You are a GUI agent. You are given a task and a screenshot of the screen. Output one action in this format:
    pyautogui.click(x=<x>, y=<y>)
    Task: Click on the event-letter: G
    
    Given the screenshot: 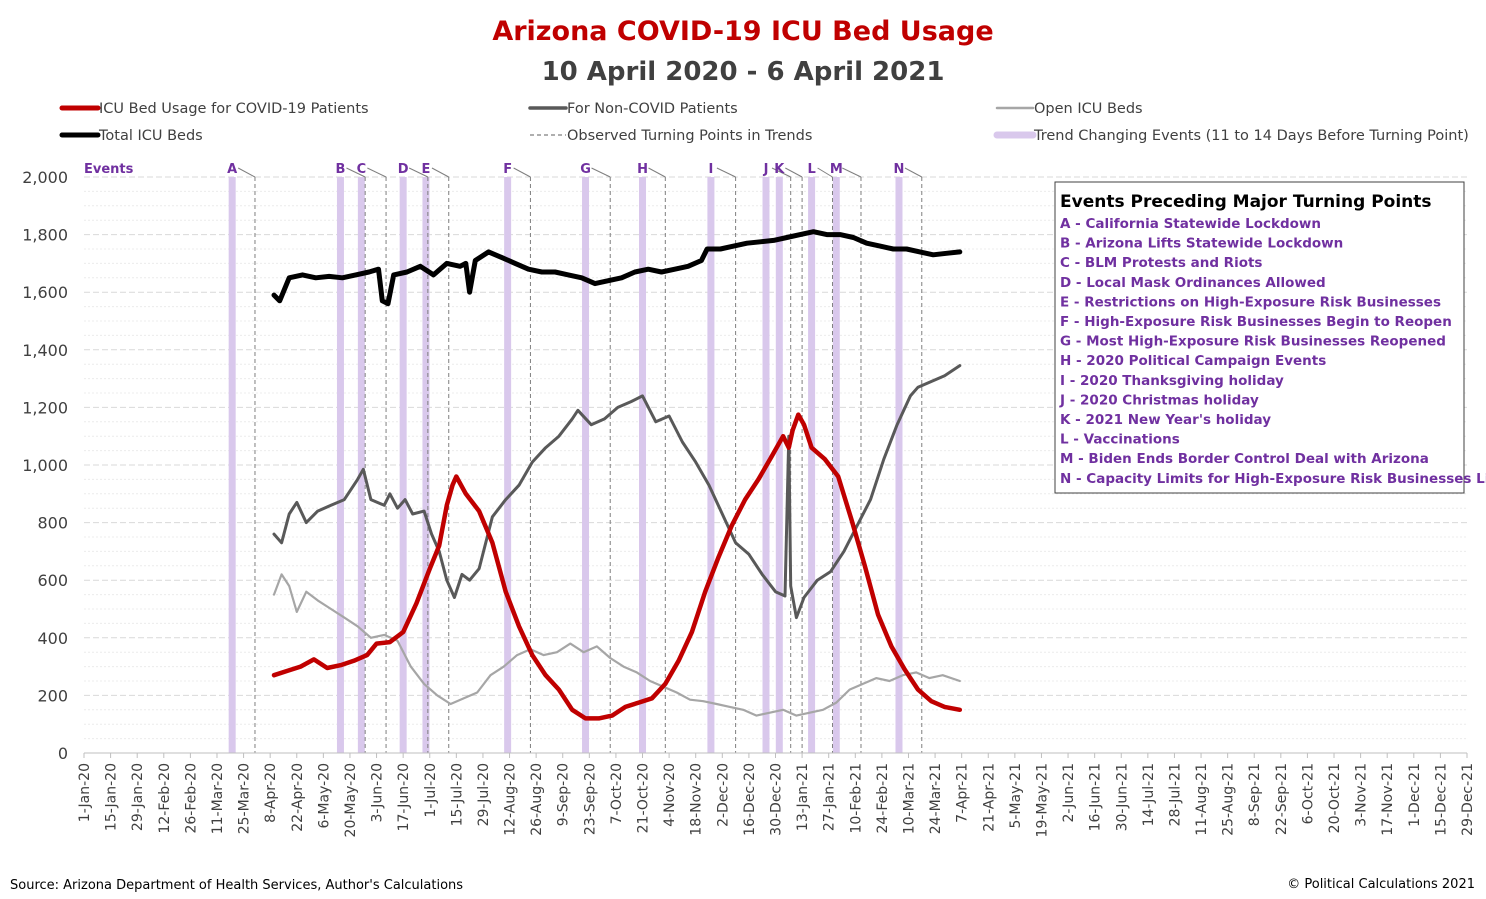 What is the action you would take?
    pyautogui.click(x=585, y=169)
    